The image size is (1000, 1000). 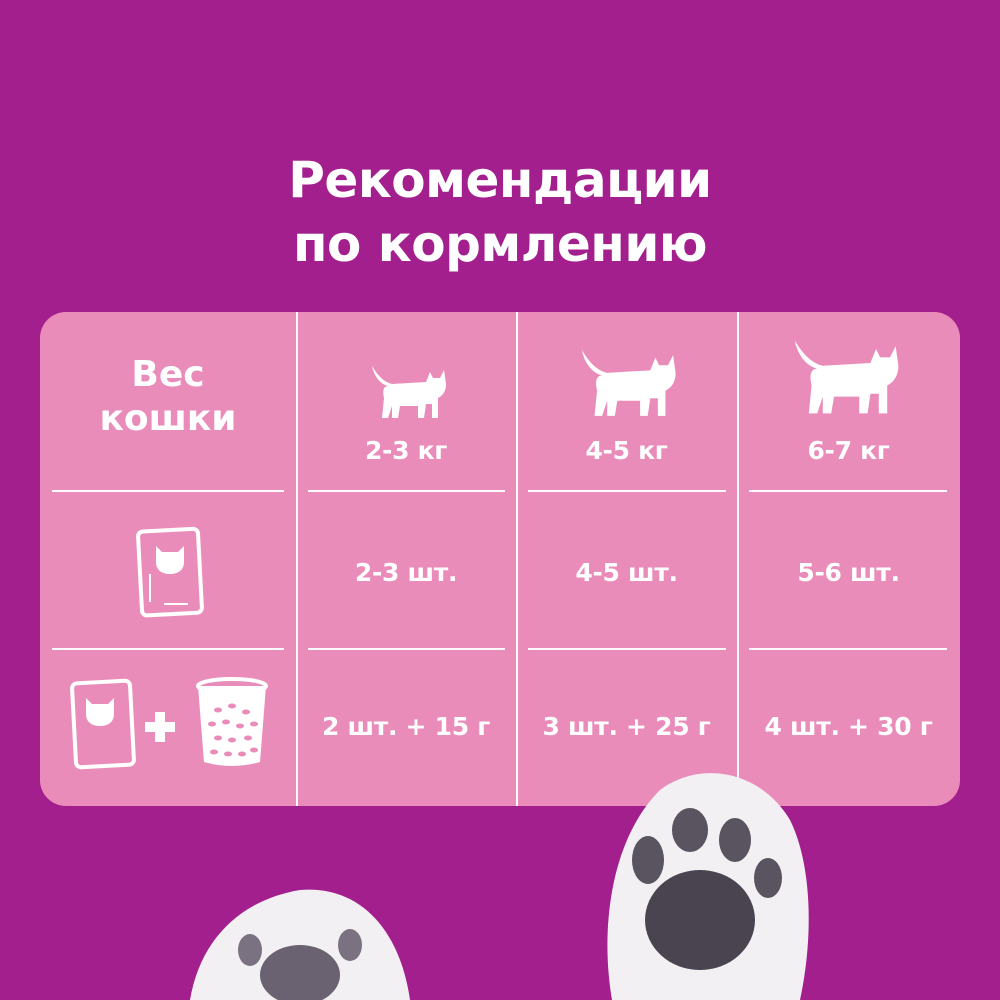 I want to click on dry-food-cup-icon, so click(x=232, y=721).